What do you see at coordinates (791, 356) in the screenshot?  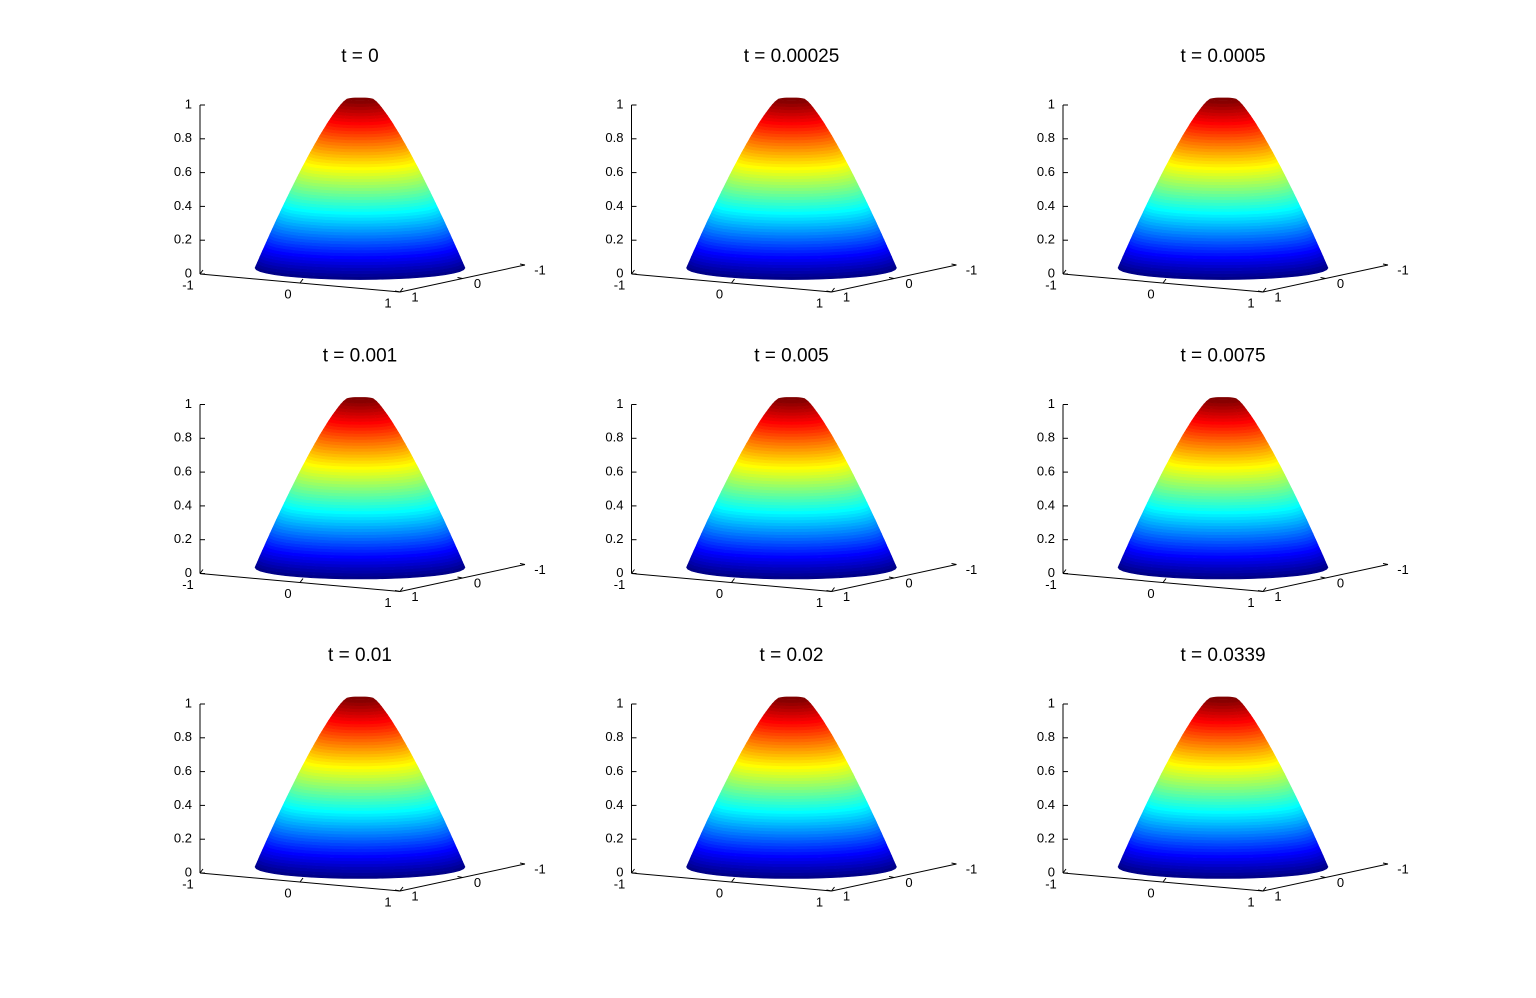 I see `subplot-title: t = 0.005` at bounding box center [791, 356].